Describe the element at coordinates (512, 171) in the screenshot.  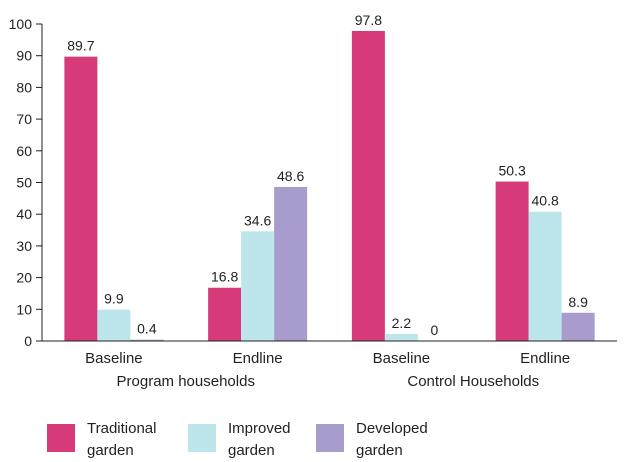
I see `bar-value-label: 50.3` at that location.